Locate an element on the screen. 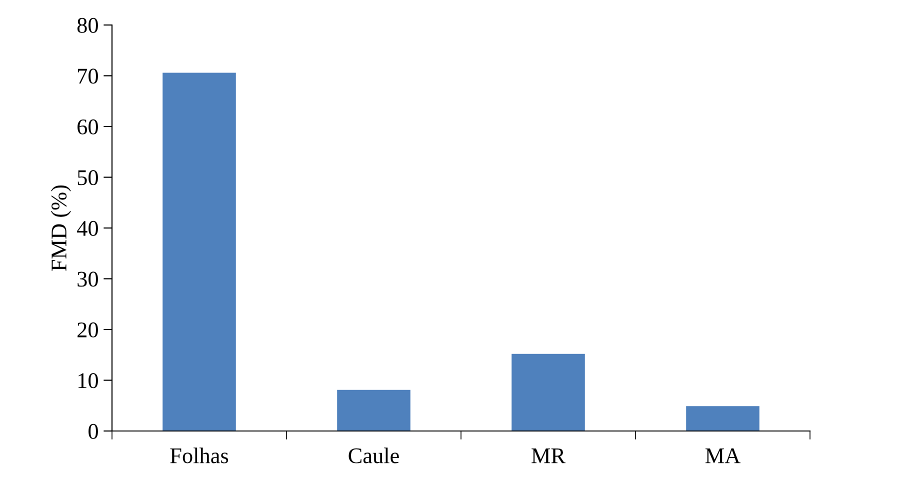 This screenshot has height=477, width=902. y-tick-label: 10 is located at coordinates (88, 380).